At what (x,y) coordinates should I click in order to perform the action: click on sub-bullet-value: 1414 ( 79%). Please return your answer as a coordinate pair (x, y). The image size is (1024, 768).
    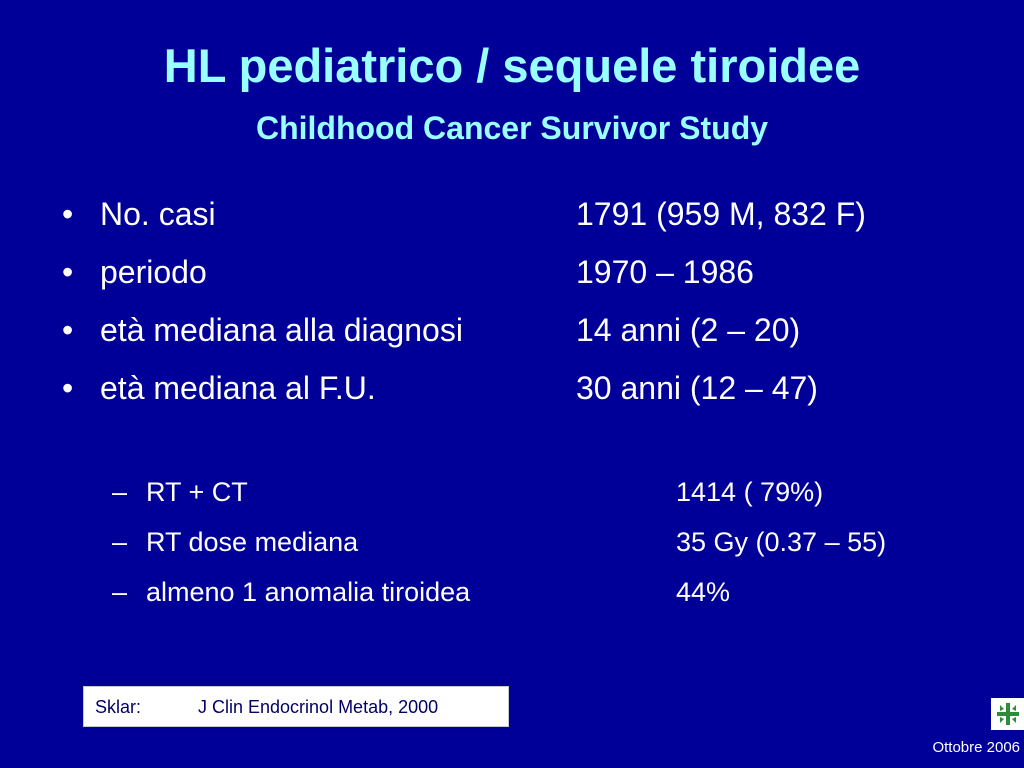
    Looking at the image, I should click on (750, 492).